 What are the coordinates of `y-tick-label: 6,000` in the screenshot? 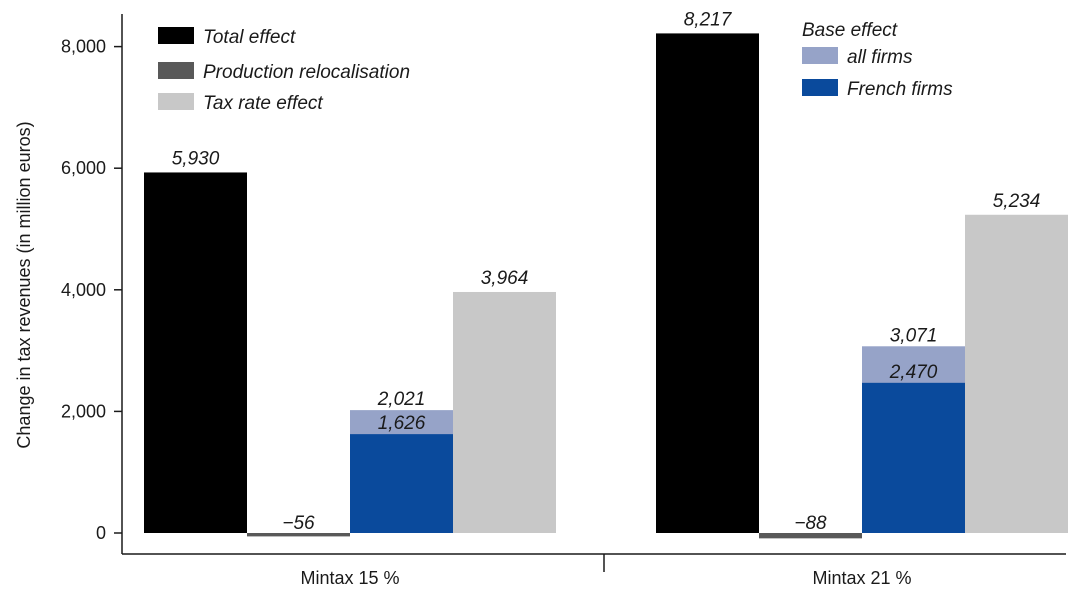 It's located at (83, 168).